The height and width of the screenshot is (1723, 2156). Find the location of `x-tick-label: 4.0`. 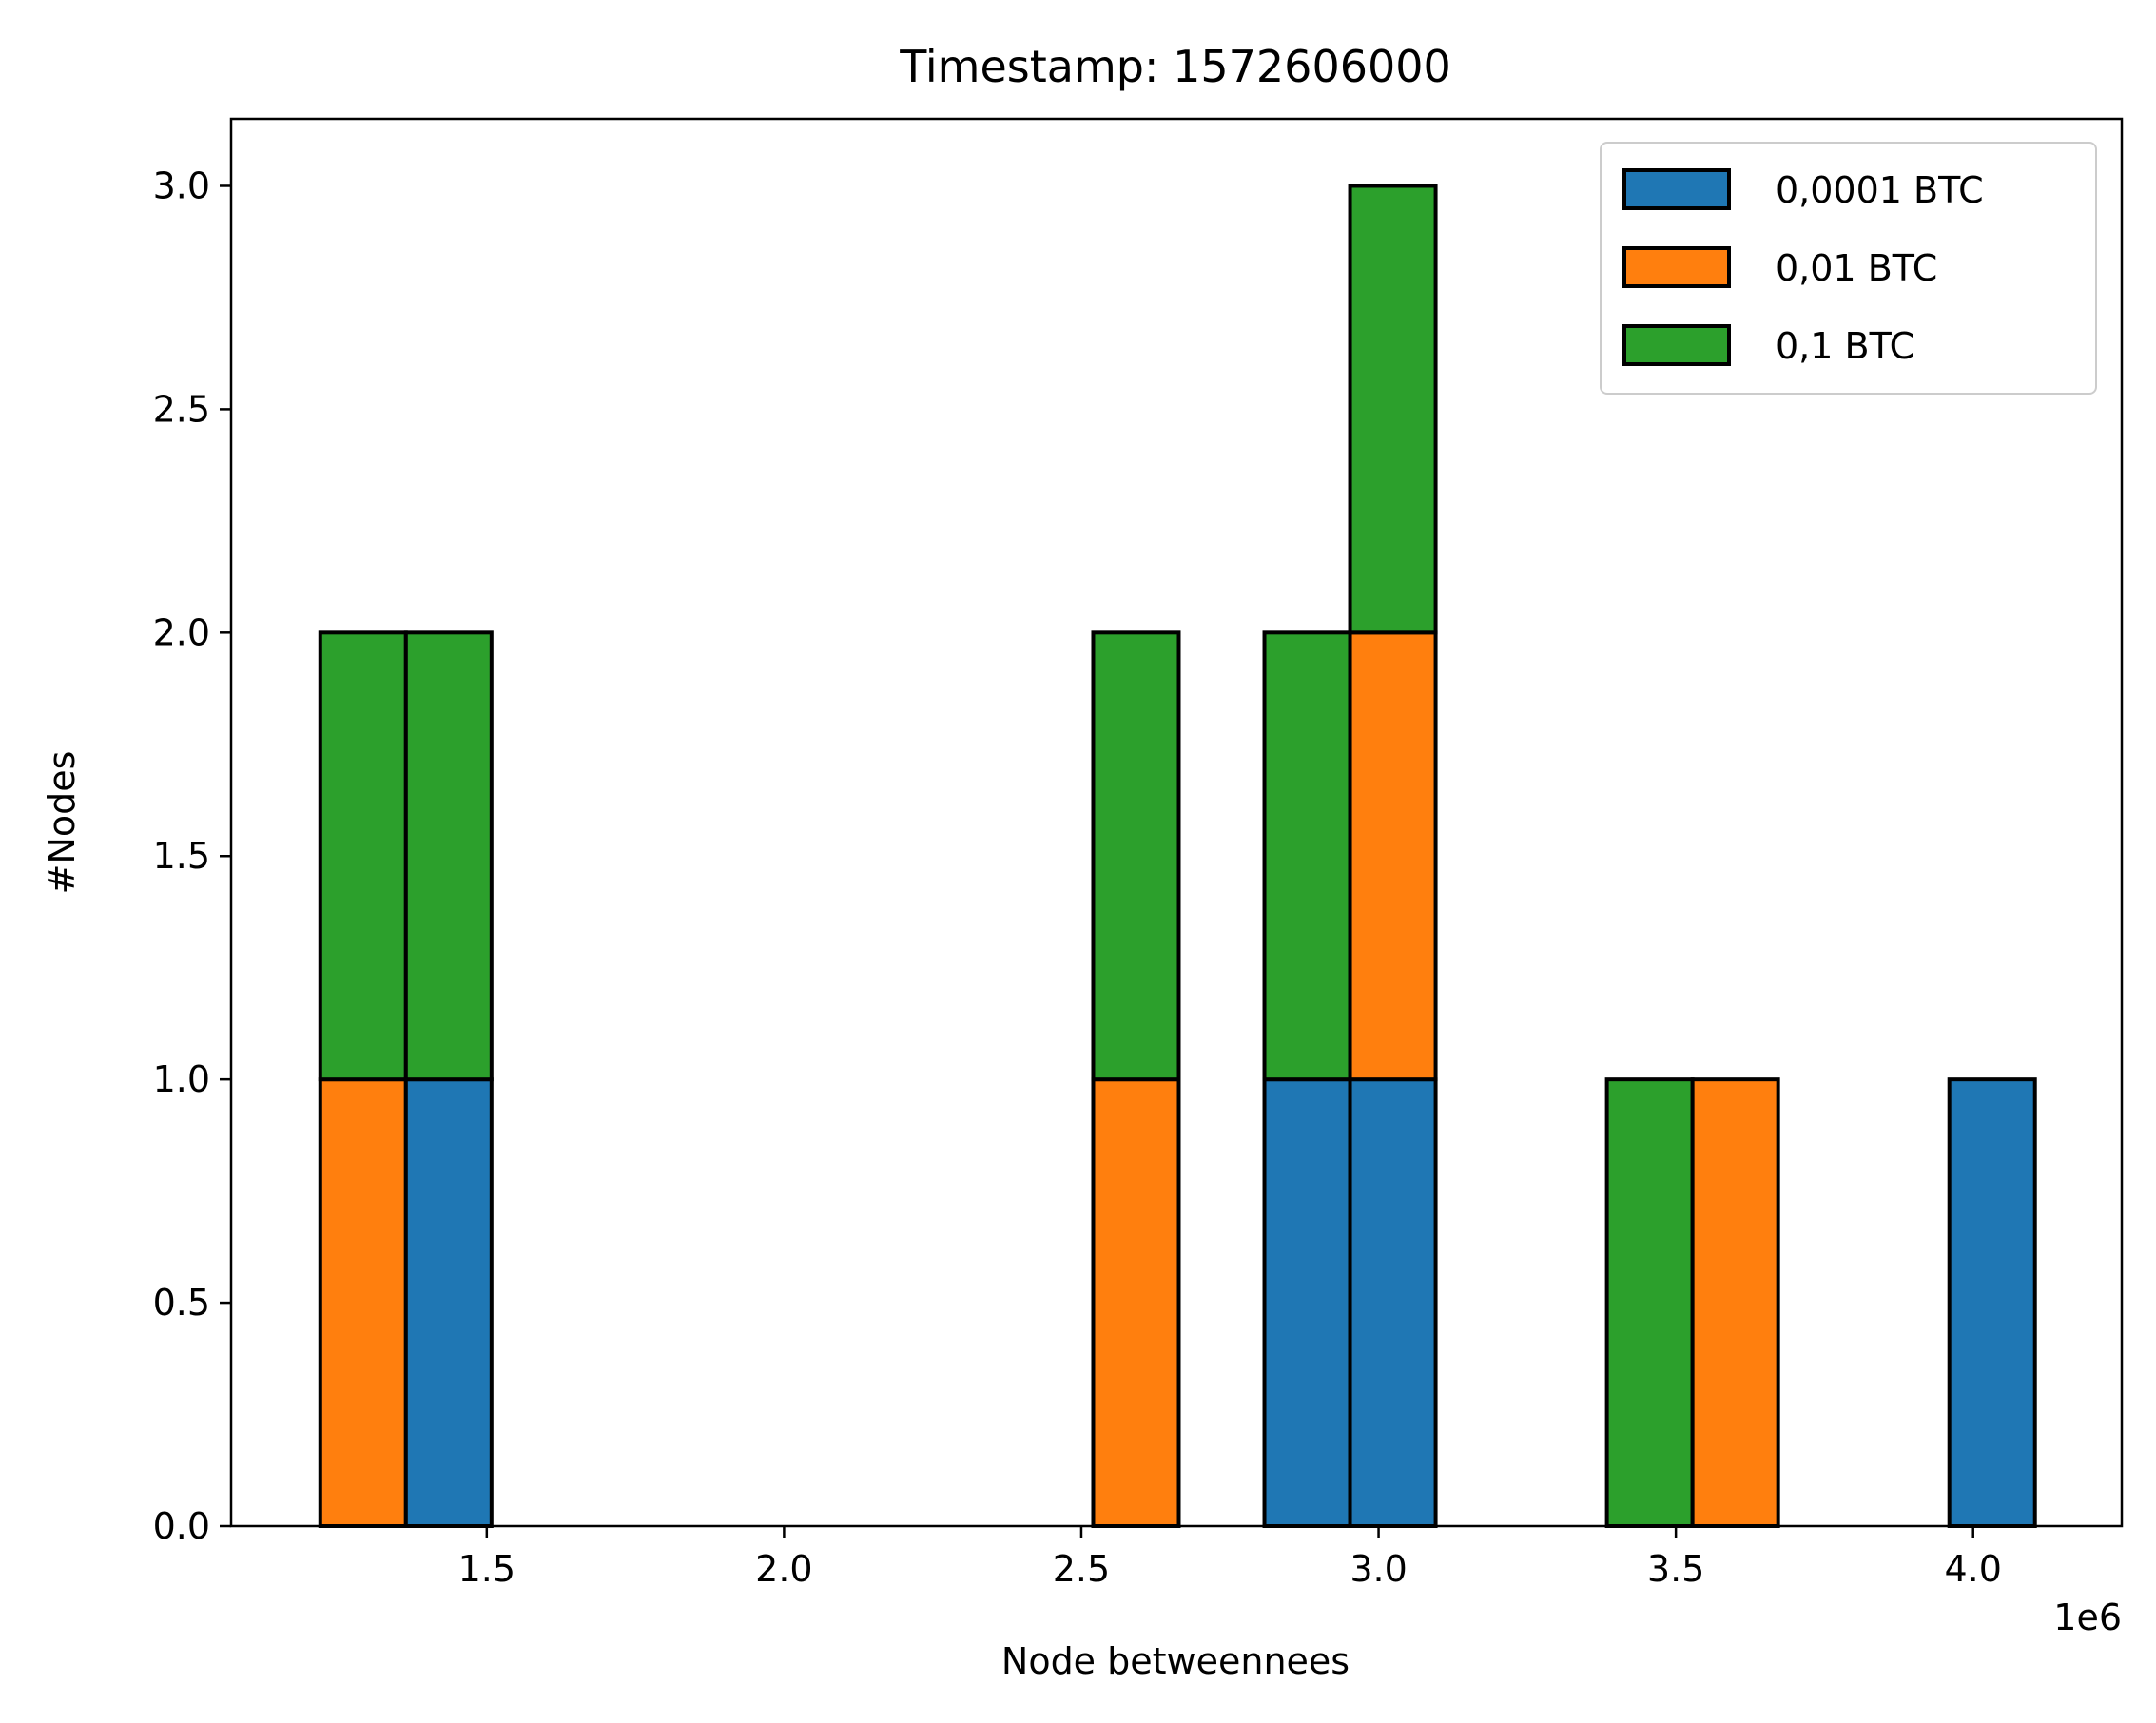

x-tick-label: 4.0 is located at coordinates (1972, 1569).